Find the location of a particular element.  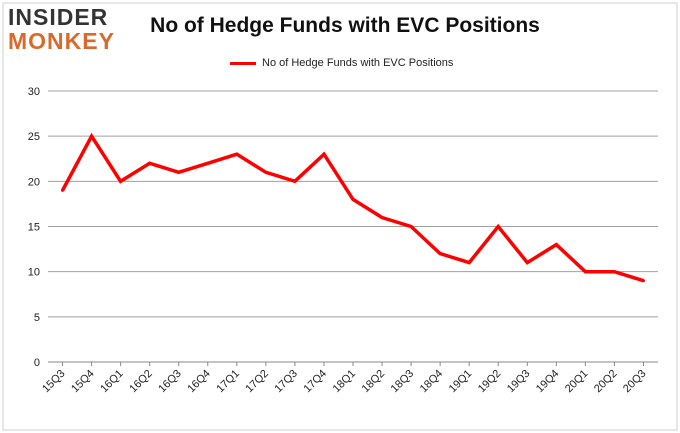

x-tick-label: 15Q3 is located at coordinates (54, 382).